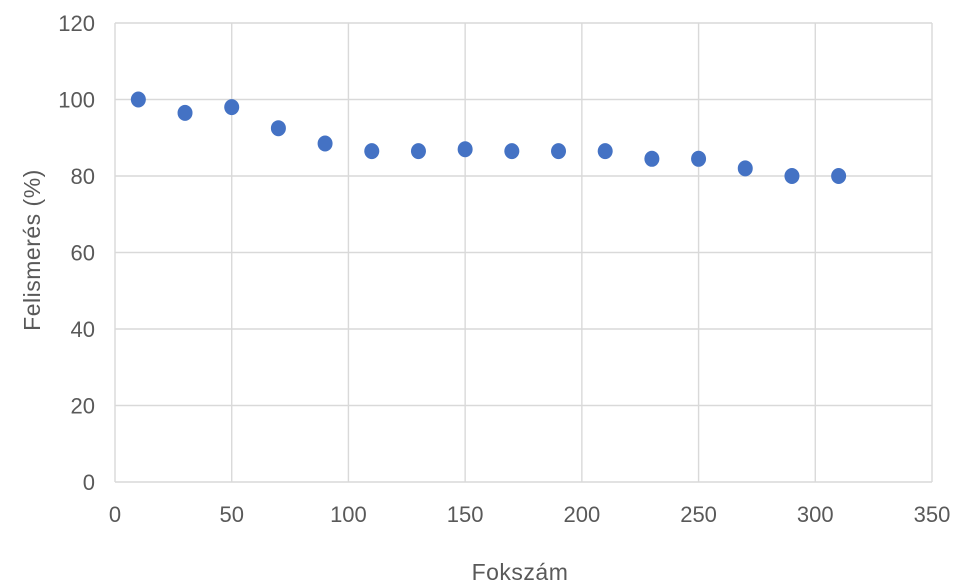  Describe the element at coordinates (465, 514) in the screenshot. I see `x-tick-label: 150` at that location.